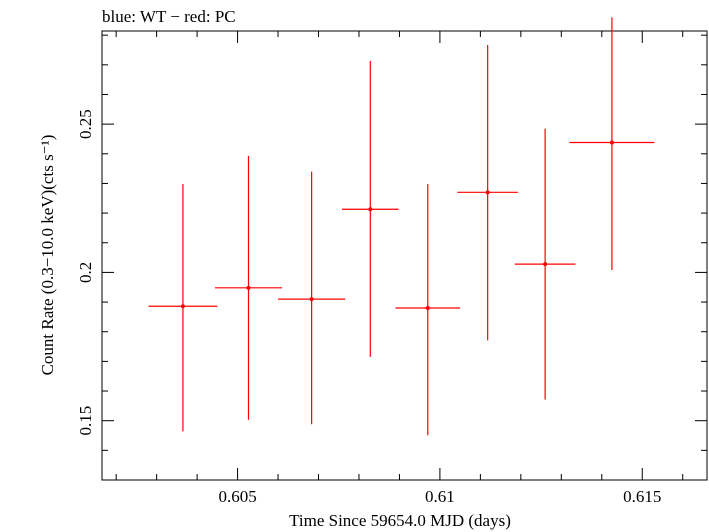  I want to click on y-axis-label: Count Rate (0.3−10.0 keV)(cts s⁻¹), so click(47, 255).